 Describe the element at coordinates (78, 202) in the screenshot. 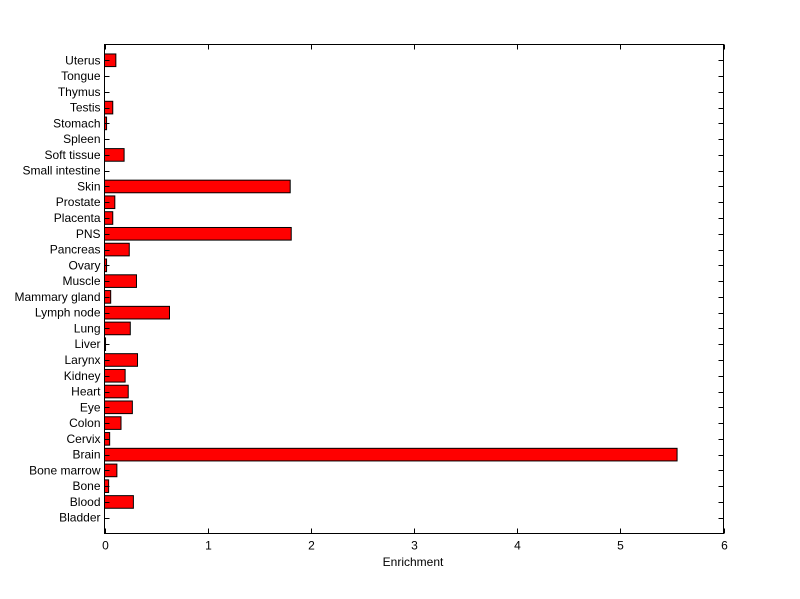

I see `y-tick-label: Prostate` at that location.